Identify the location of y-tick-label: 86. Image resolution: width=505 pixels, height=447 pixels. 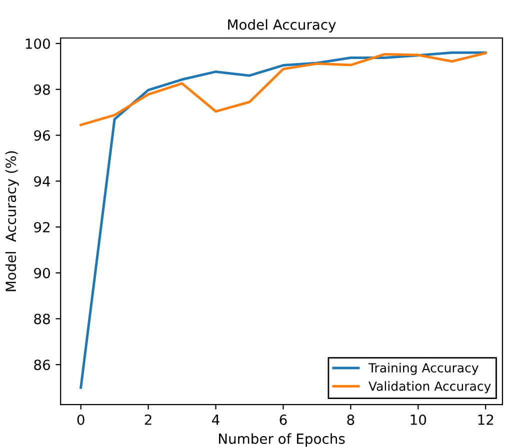
(42, 365).